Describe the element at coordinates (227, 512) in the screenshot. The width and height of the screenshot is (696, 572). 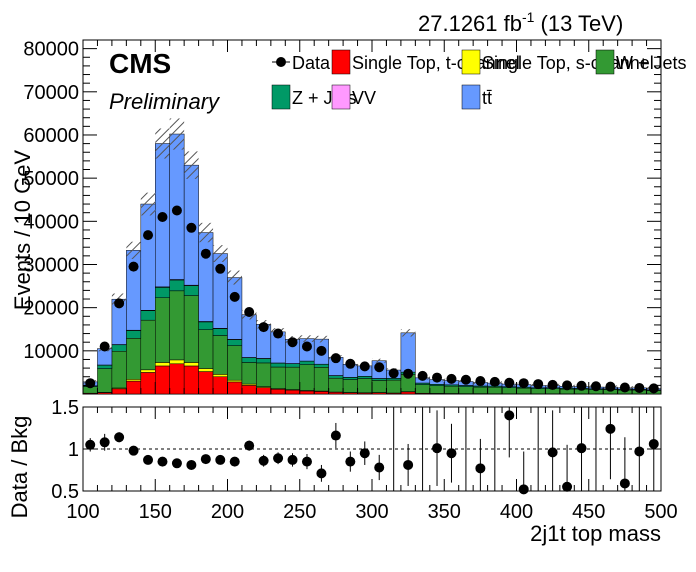
I see `x-tick-label: 200` at that location.